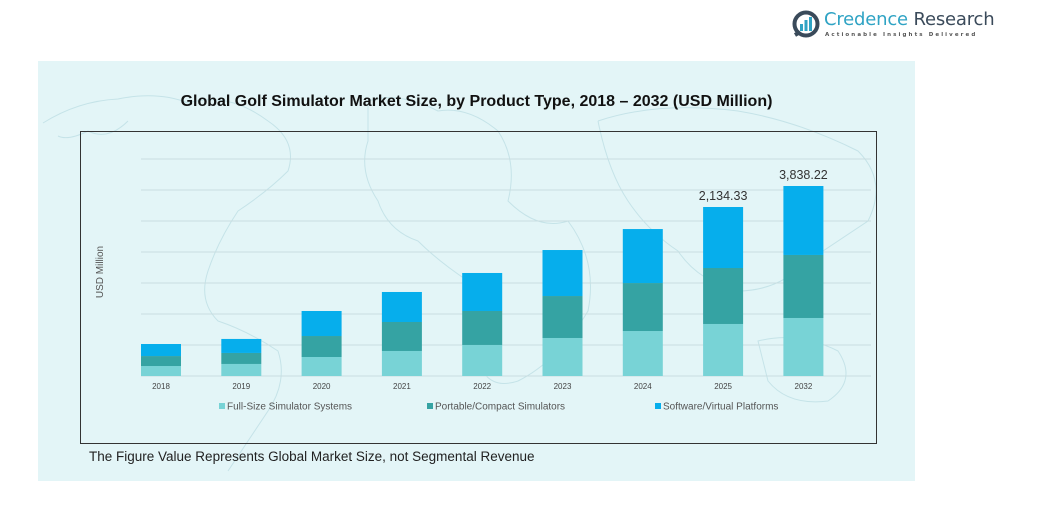 This screenshot has width=1058, height=511. I want to click on data-label-2032: 3,838.22, so click(803, 175).